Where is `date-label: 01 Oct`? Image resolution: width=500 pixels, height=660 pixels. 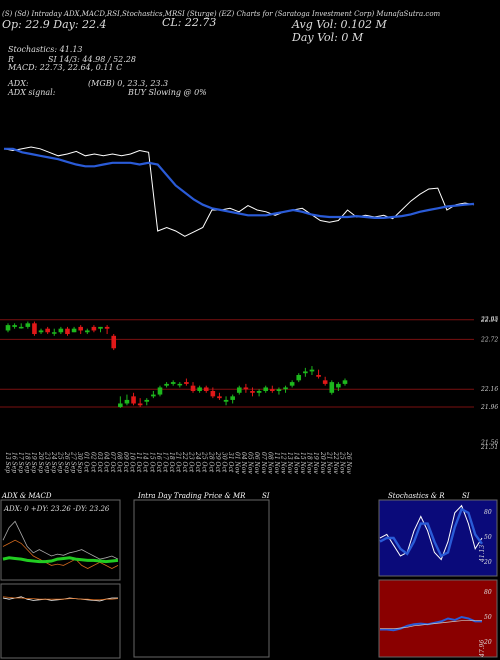 date-label: 01 Oct is located at coordinates (86, 462).